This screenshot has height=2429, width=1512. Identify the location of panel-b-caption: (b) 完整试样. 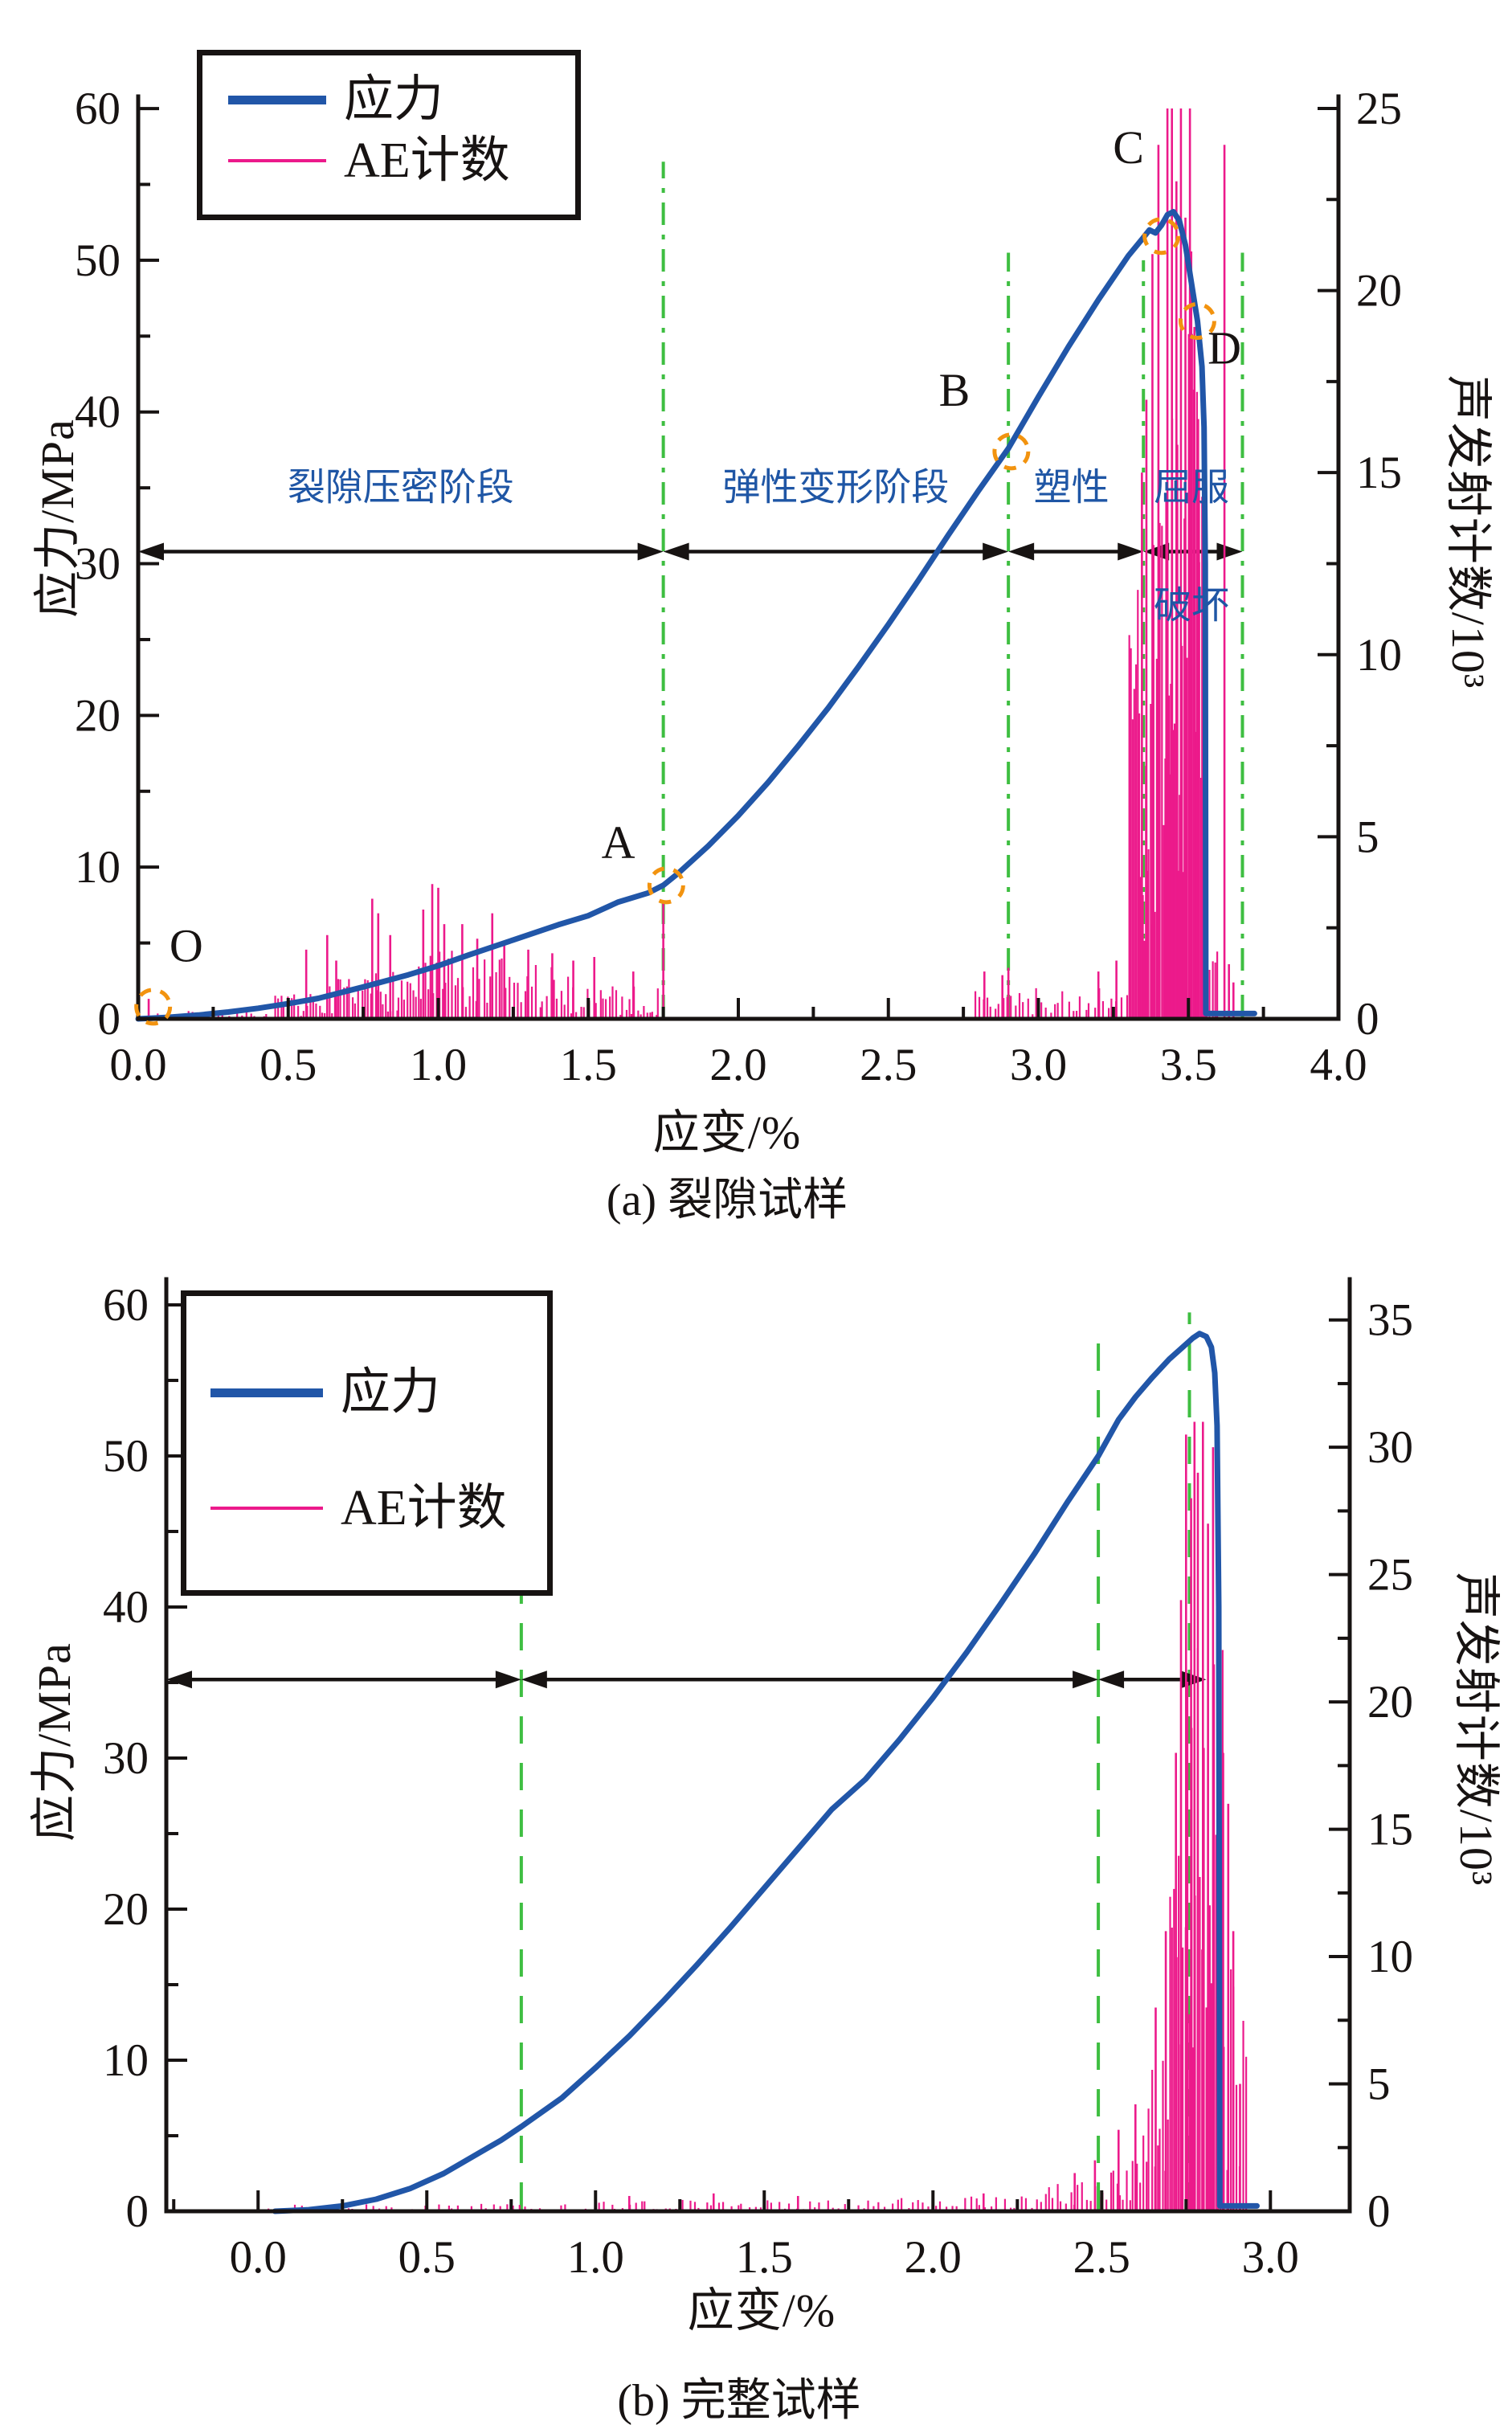
(739, 2401).